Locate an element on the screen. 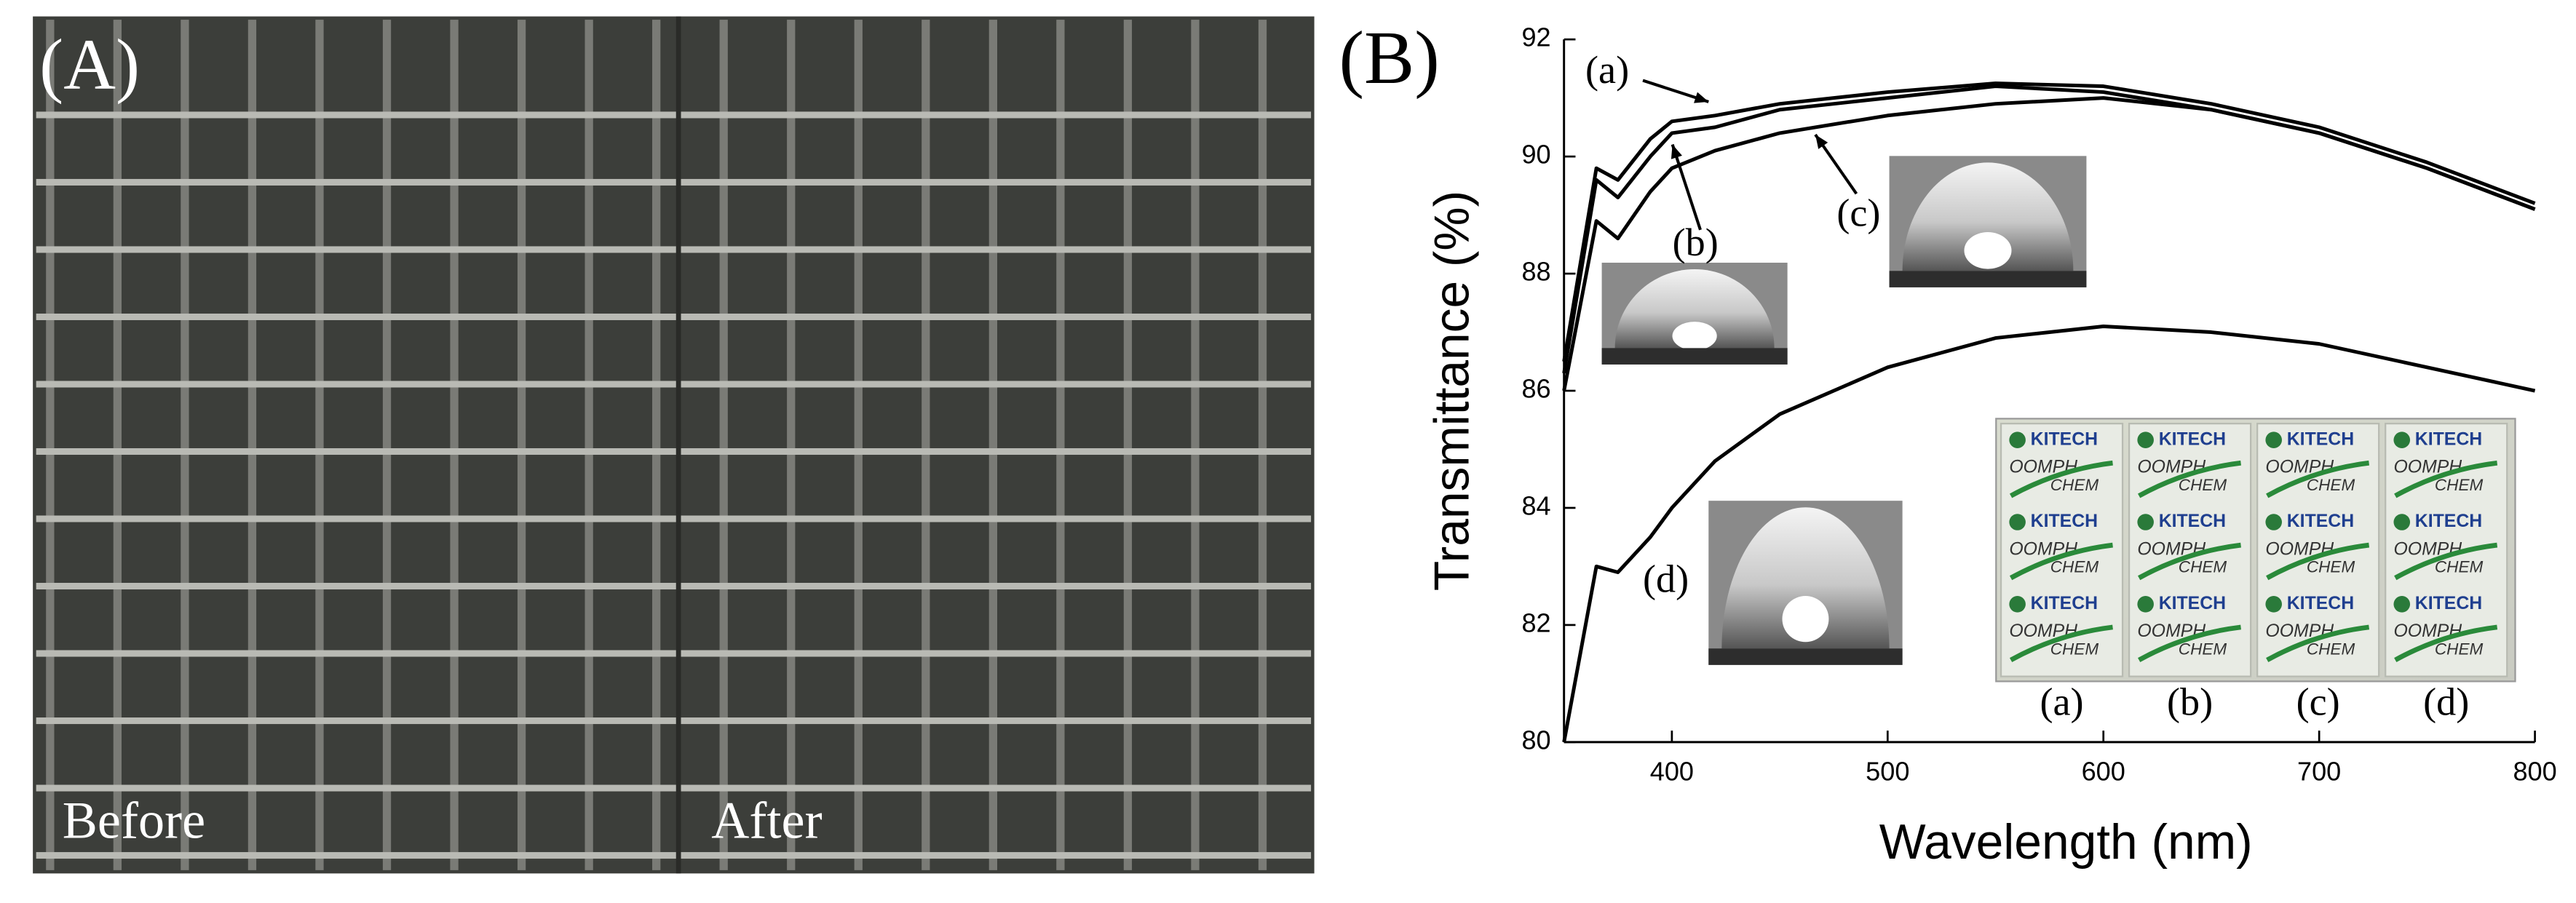  x-tick-label: 600 is located at coordinates (2103, 771).